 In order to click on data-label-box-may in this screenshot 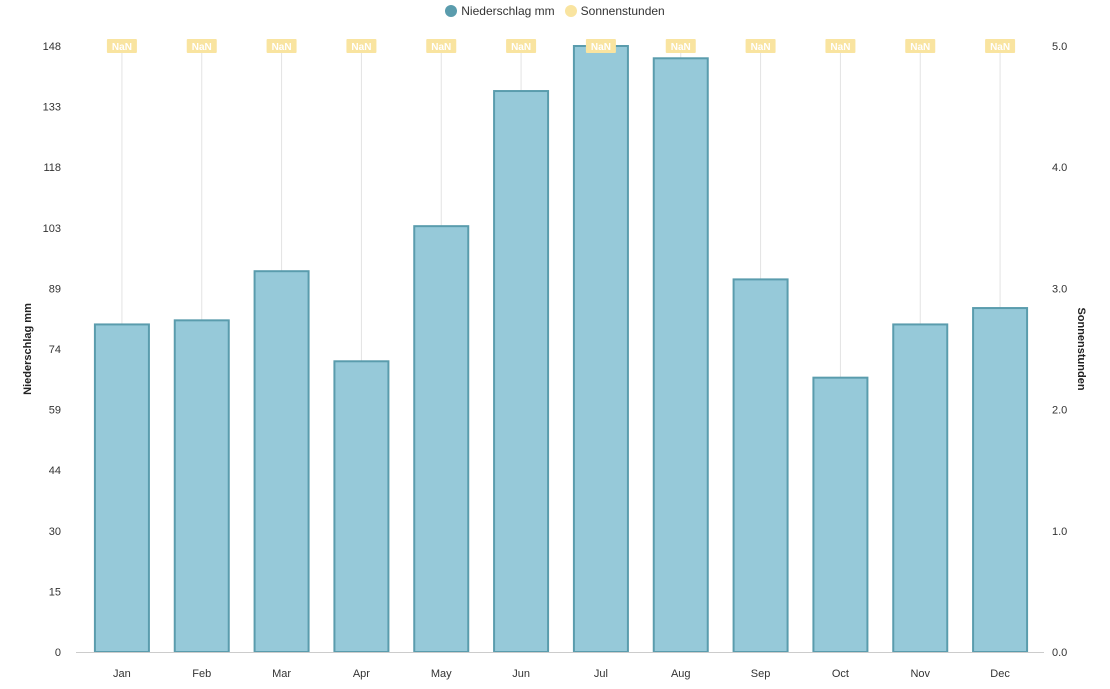, I will do `click(441, 46)`.